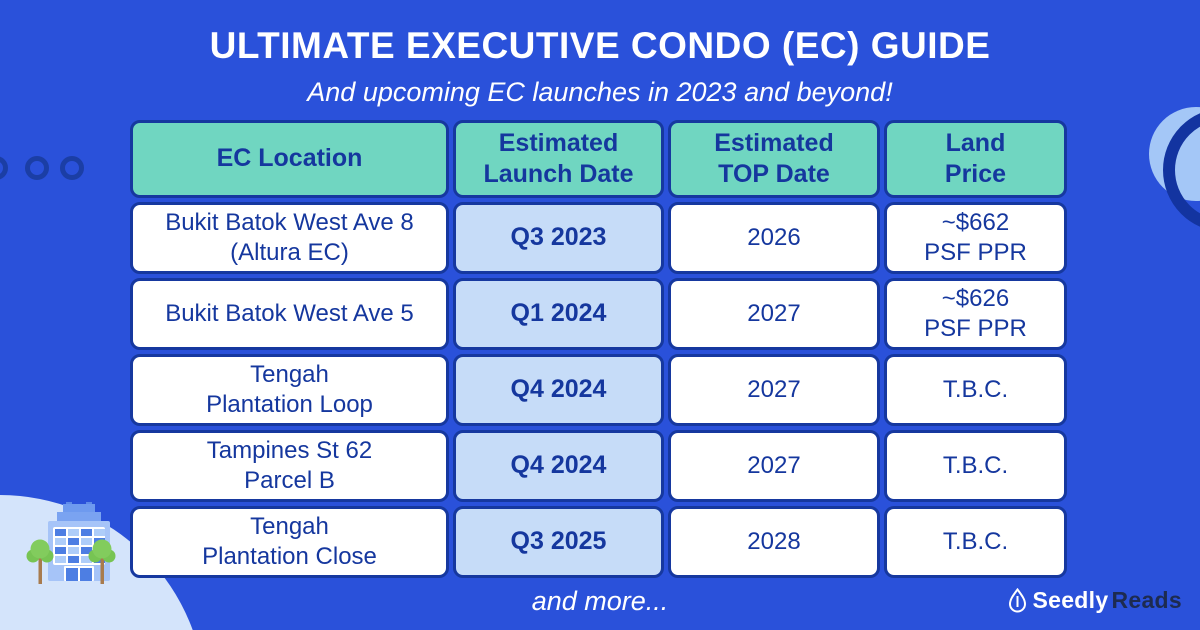 The image size is (1200, 630). I want to click on page-title: ULTIMATE EXECUTIVE CONDO (EC) GUIDE, so click(600, 45).